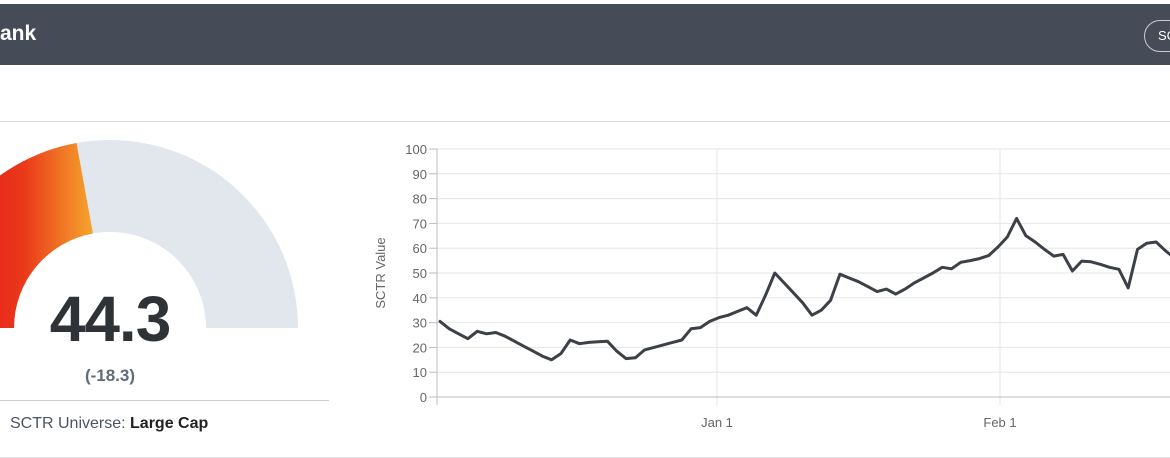 The height and width of the screenshot is (458, 1170). Describe the element at coordinates (420, 174) in the screenshot. I see `y-tick-label: 90` at that location.